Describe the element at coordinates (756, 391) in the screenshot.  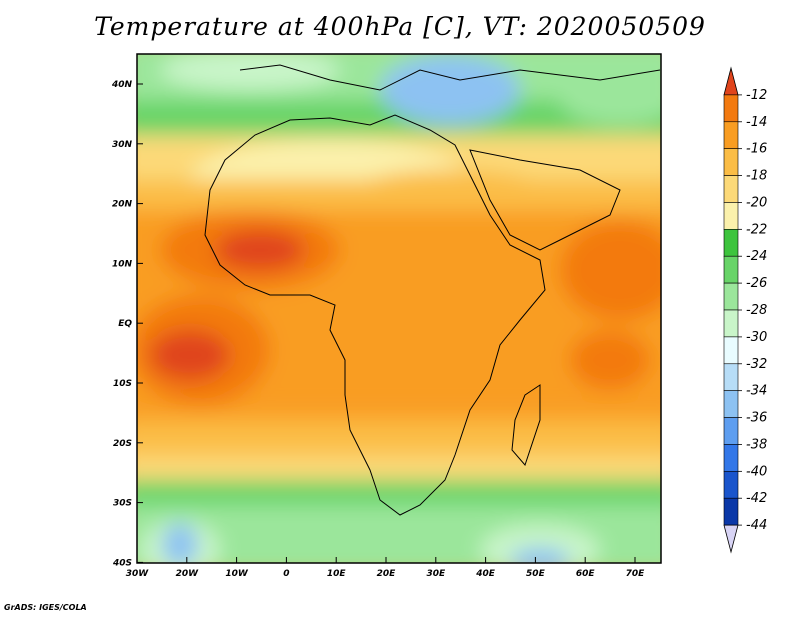
I see `colorbar-label: -34` at that location.